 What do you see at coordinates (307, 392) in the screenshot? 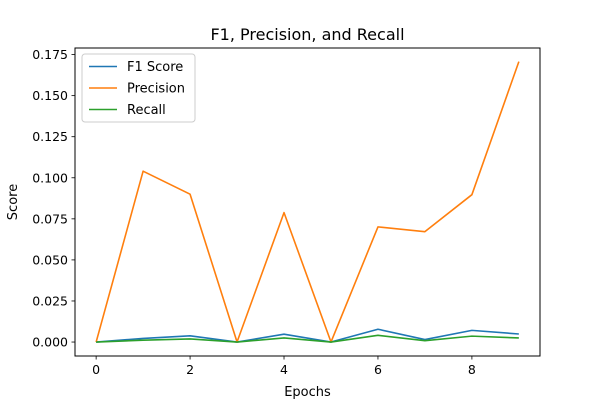
I see `x-axis-label: Epochs` at bounding box center [307, 392].